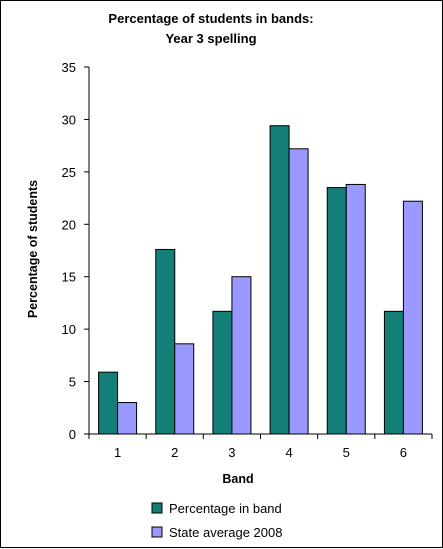 The height and width of the screenshot is (549, 443). What do you see at coordinates (225, 532) in the screenshot?
I see `legend-label-2: State average 2008` at bounding box center [225, 532].